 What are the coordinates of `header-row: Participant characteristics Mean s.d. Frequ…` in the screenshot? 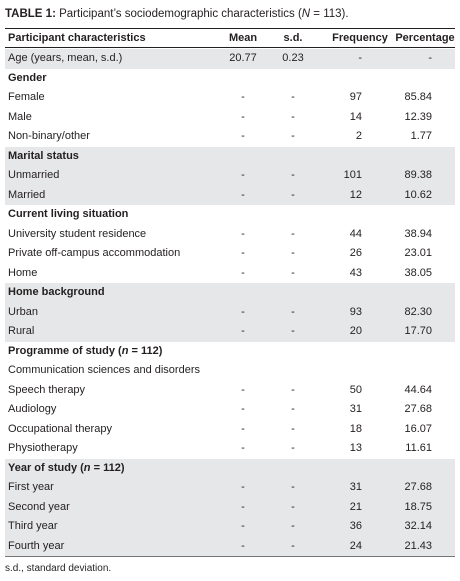 It's located at (230, 38).